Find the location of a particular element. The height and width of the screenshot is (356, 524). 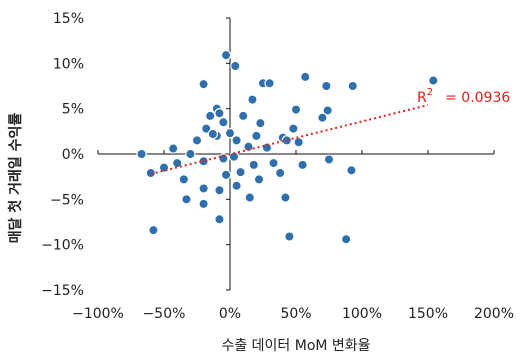

x-tick-labels: −100% −50% 0% 50% 100% 150% 200% is located at coordinates (293, 314).